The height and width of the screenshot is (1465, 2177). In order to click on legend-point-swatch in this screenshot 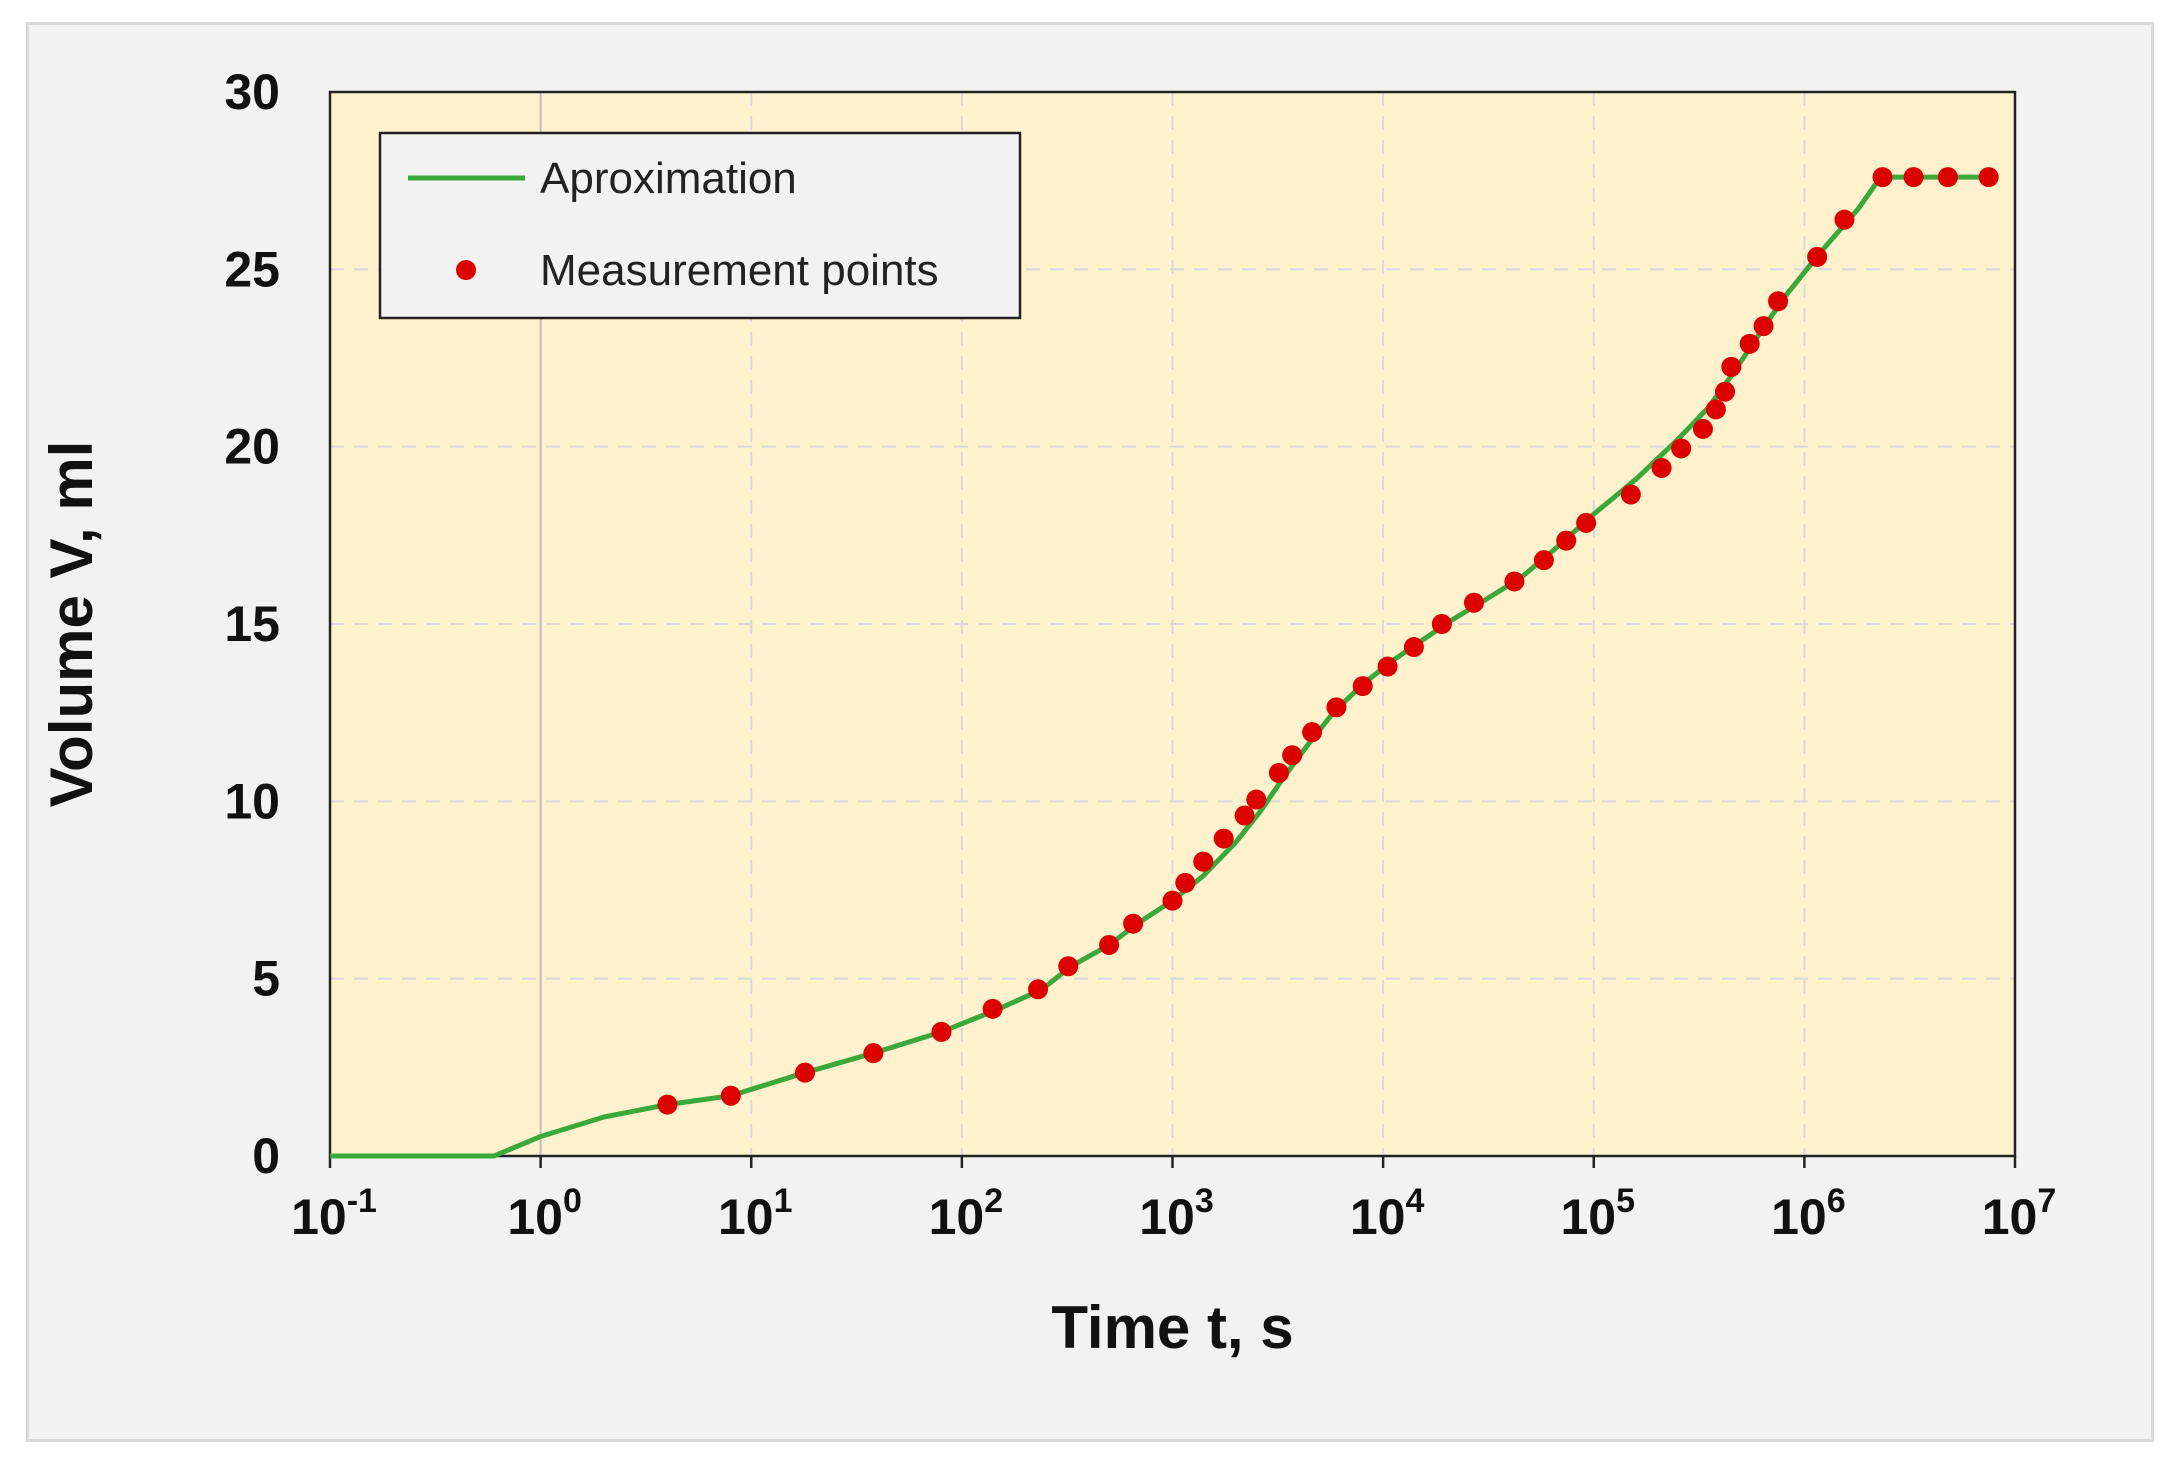, I will do `click(466, 270)`.